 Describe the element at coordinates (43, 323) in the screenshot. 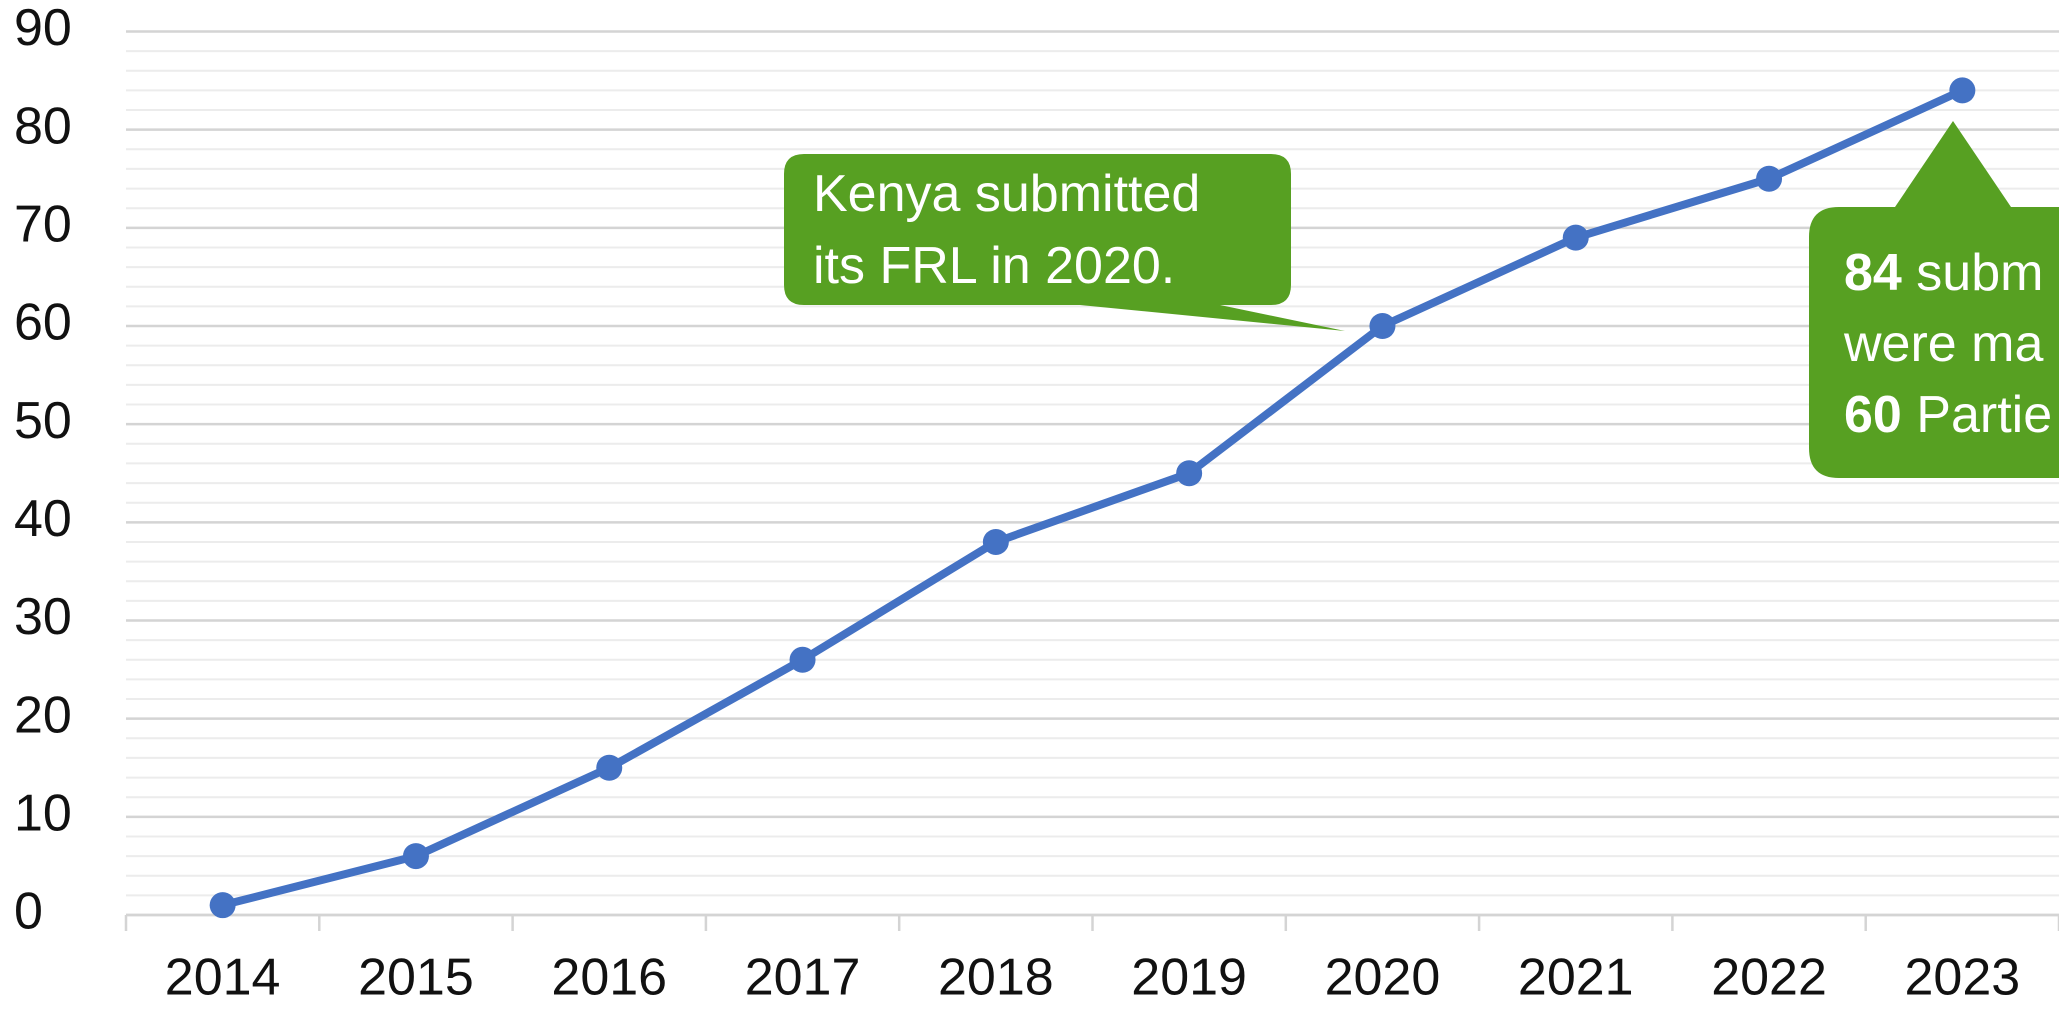

I see `y-tick-label: 60` at that location.